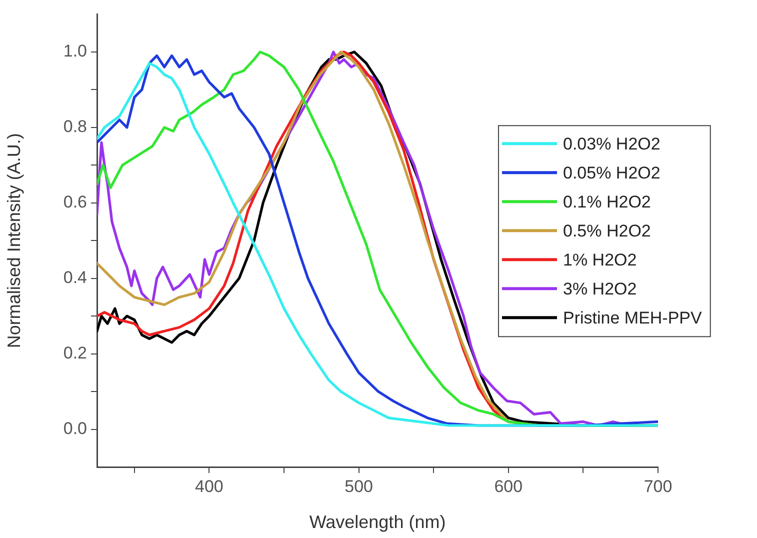  Describe the element at coordinates (600, 260) in the screenshot. I see `legend-label: 1% H2O2` at that location.